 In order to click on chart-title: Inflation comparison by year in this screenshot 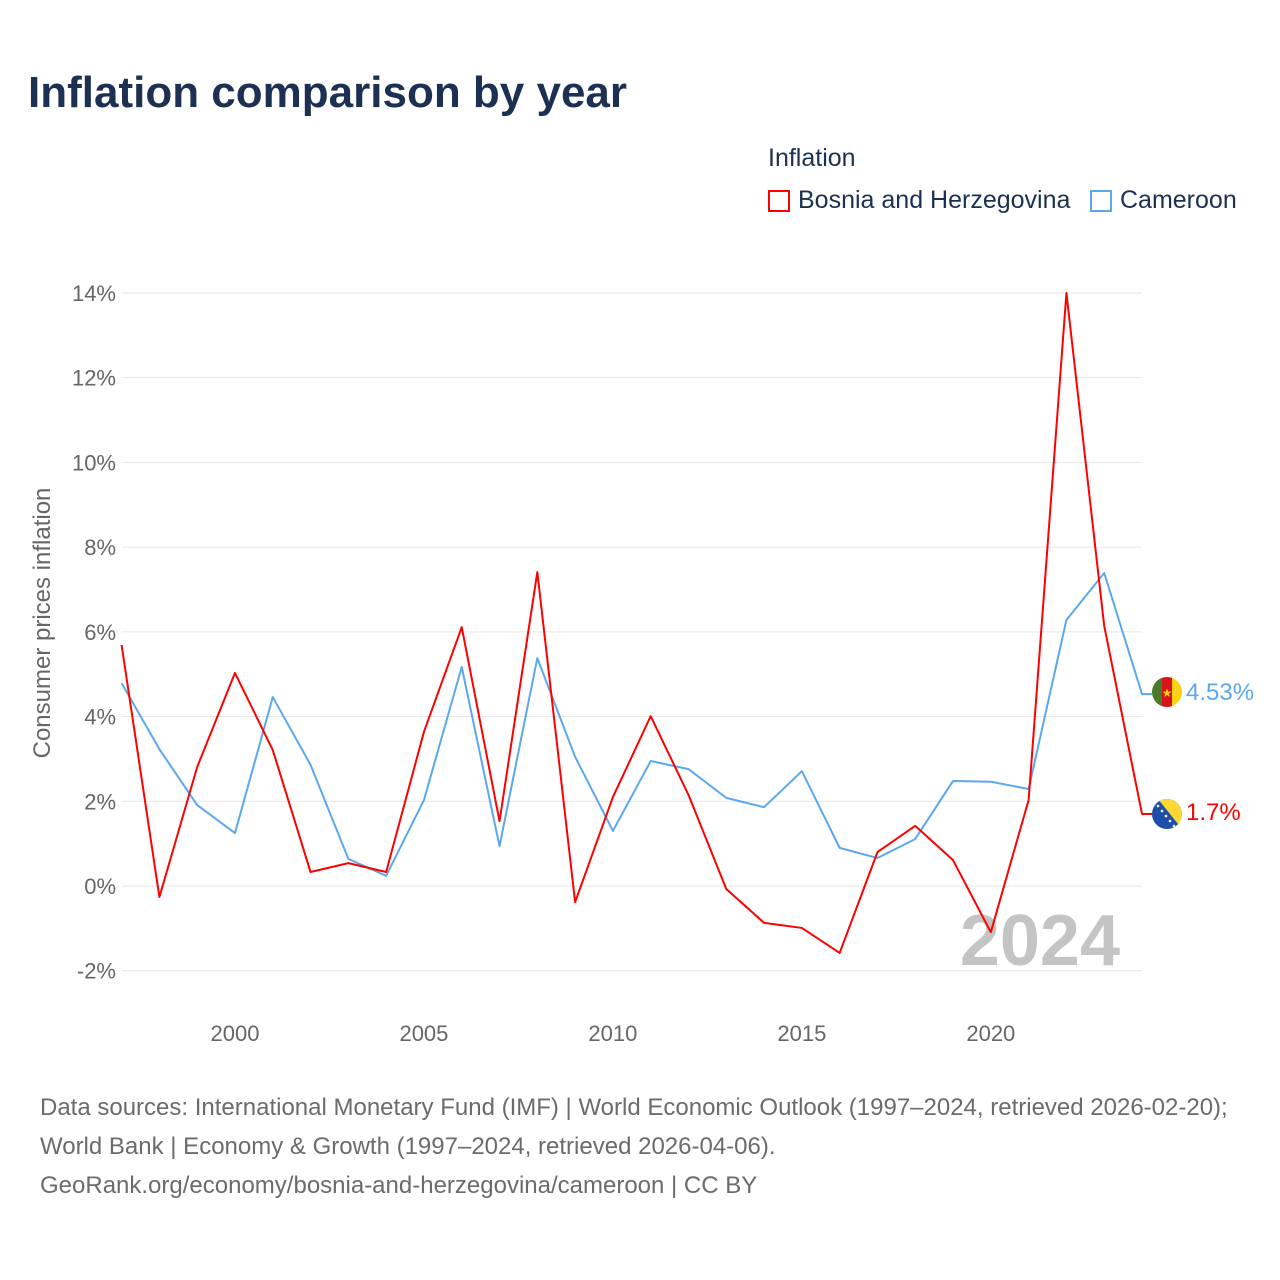, I will do `click(328, 92)`.